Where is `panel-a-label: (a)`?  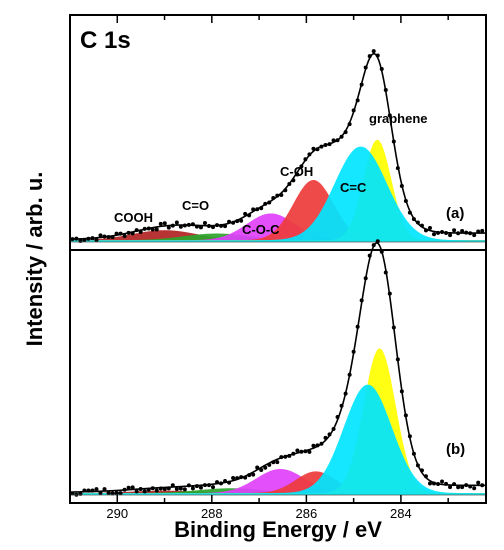 panel-a-label: (a) is located at coordinates (455, 213).